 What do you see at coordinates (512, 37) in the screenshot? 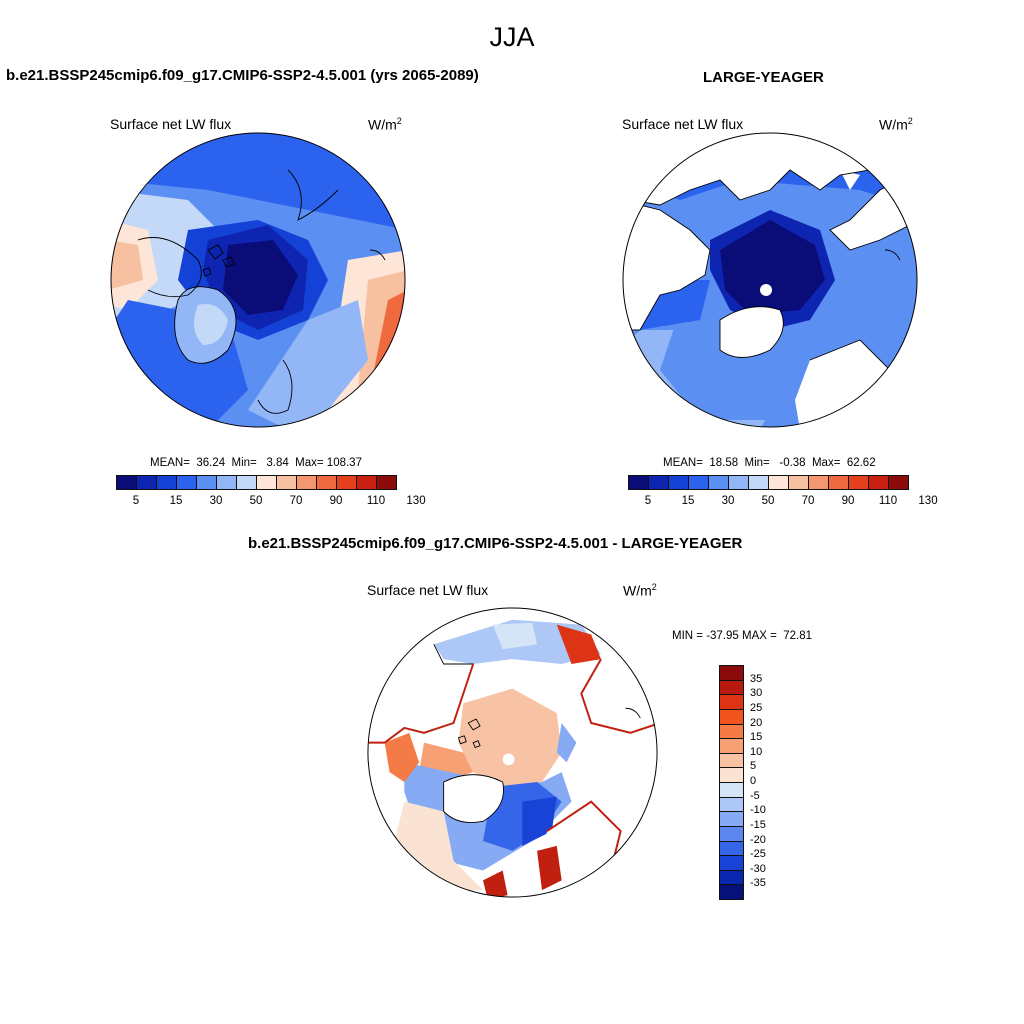
I see `figure-title: JJA` at bounding box center [512, 37].